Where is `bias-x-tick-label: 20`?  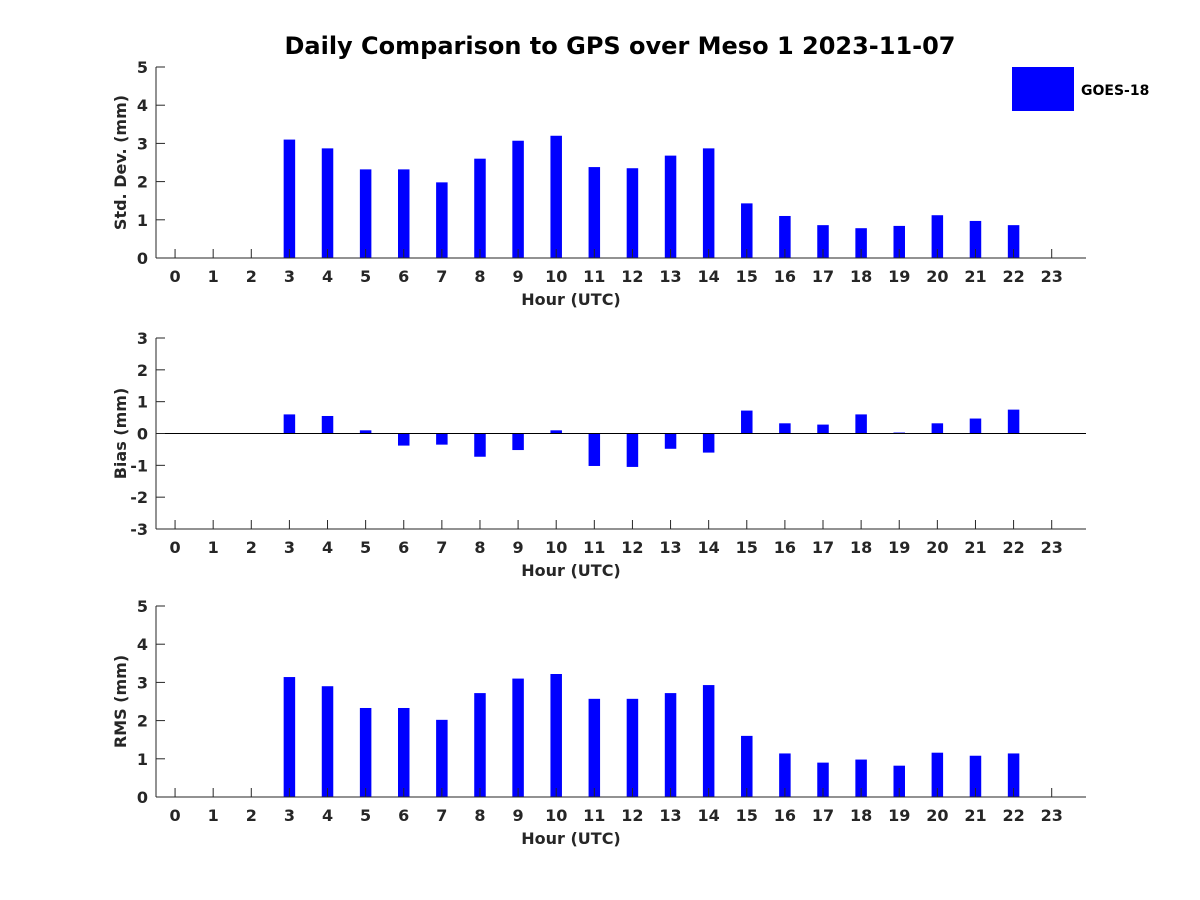 bias-x-tick-label: 20 is located at coordinates (937, 547).